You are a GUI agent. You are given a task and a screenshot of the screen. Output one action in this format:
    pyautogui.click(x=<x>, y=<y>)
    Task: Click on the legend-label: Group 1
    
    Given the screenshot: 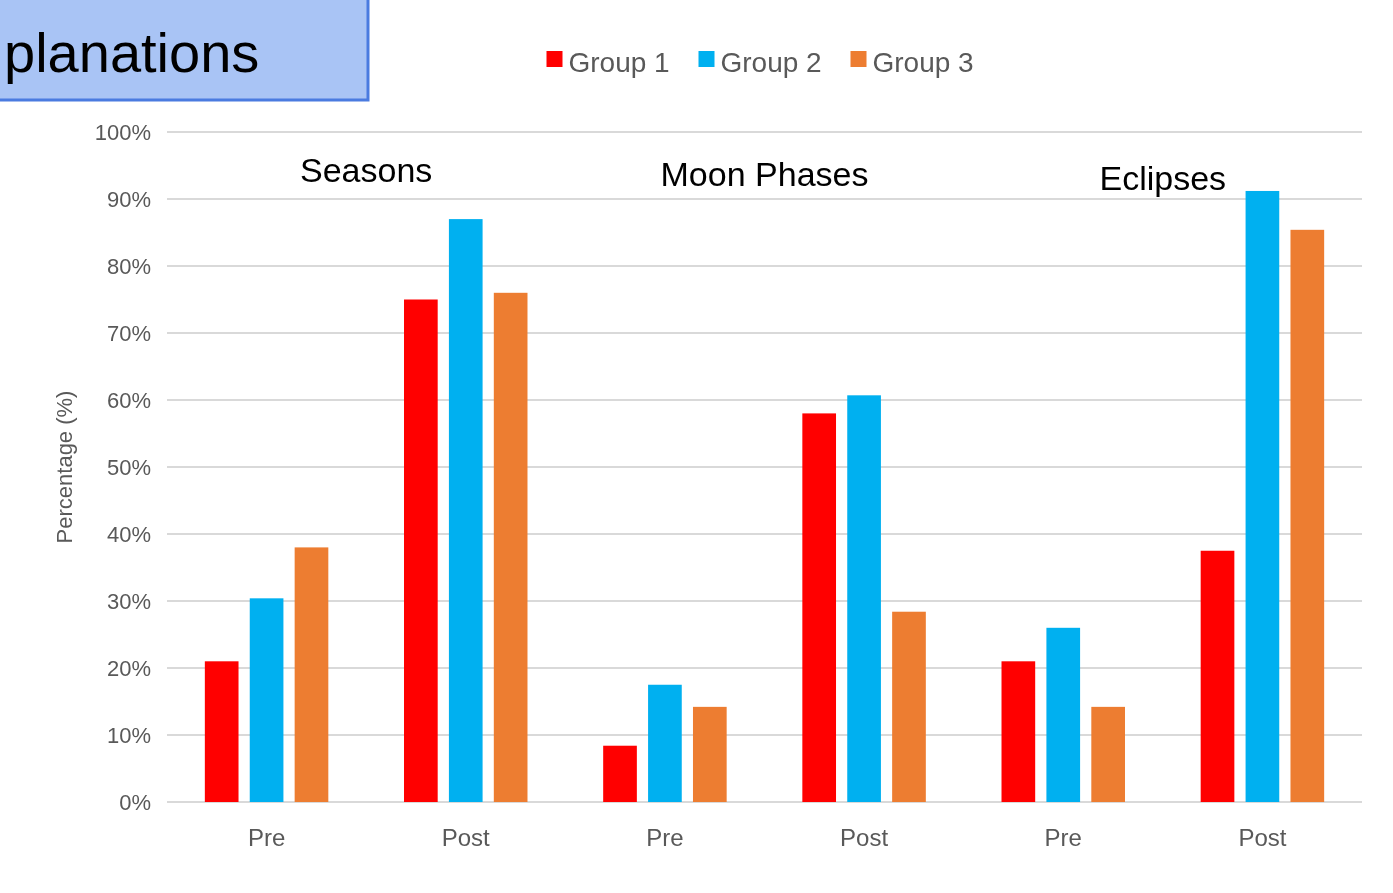 What is the action you would take?
    pyautogui.click(x=619, y=62)
    